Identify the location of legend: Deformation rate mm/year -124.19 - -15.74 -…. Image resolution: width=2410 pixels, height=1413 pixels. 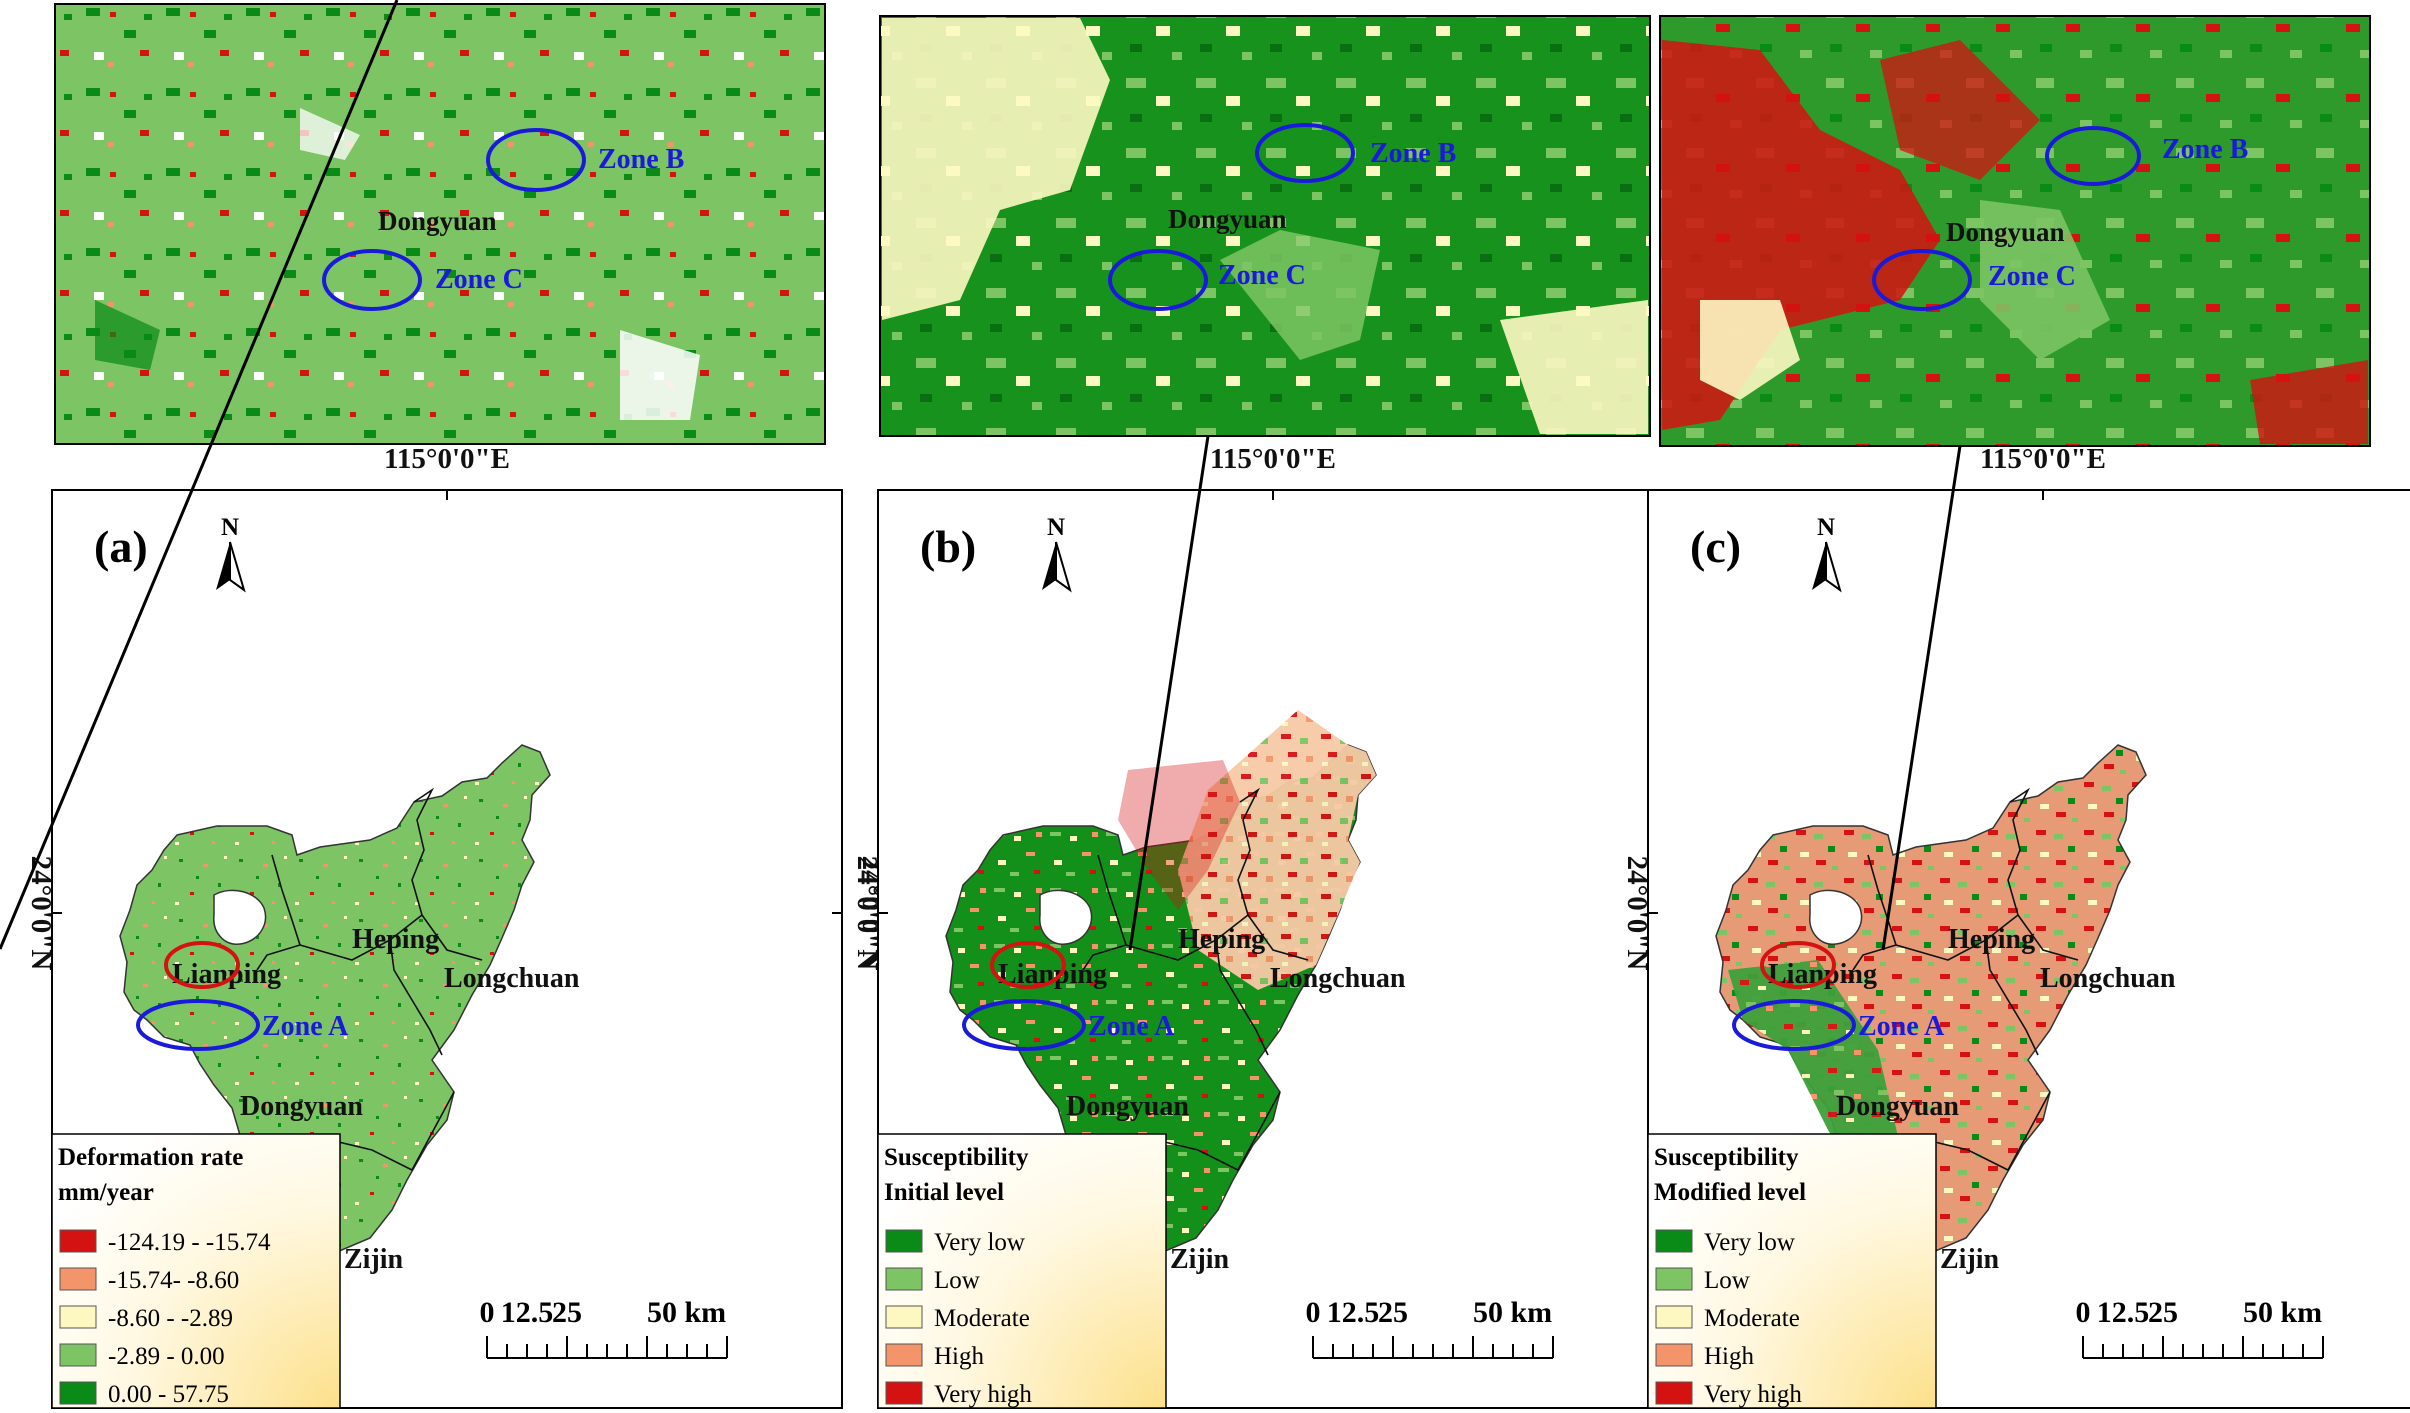
(196, 1271).